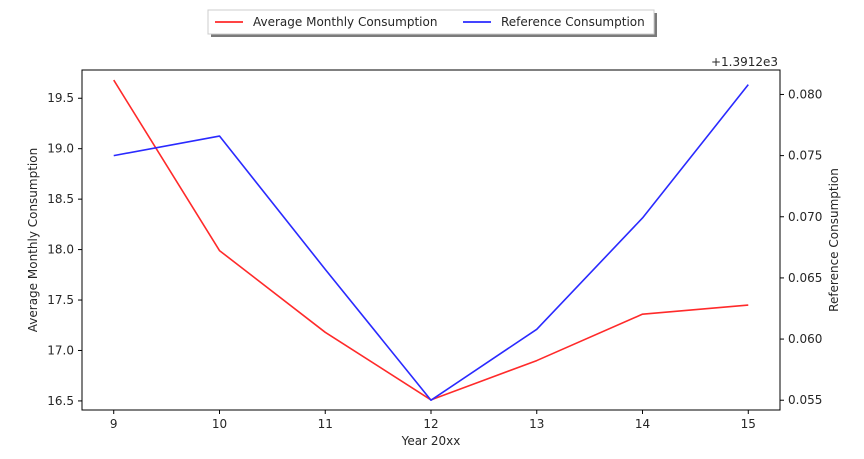 This screenshot has width=864, height=459. I want to click on right-y-axis: 0.055 0.060 0.065 0.070 0.075 0.080, so click(801, 247).